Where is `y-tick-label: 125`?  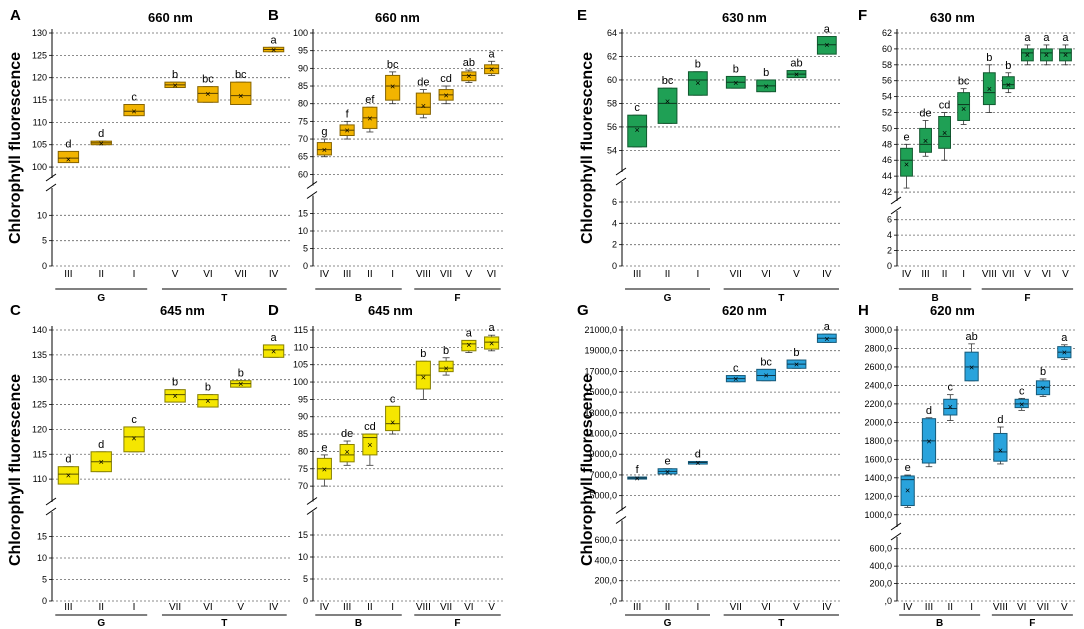 y-tick-label: 125 is located at coordinates (39, 405).